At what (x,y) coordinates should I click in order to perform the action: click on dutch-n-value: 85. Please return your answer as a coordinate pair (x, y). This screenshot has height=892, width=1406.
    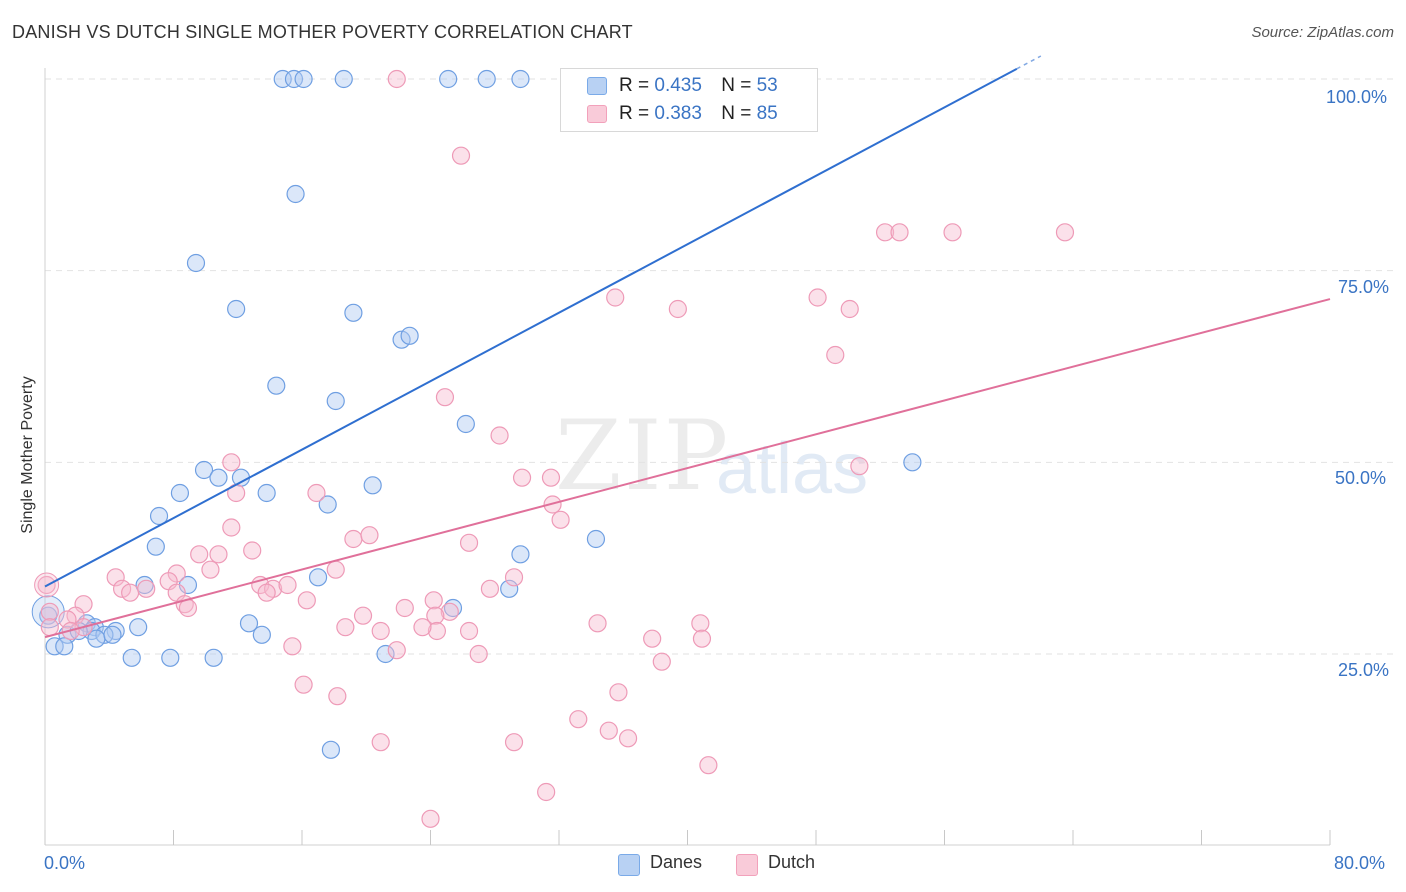
    Looking at the image, I should click on (767, 113).